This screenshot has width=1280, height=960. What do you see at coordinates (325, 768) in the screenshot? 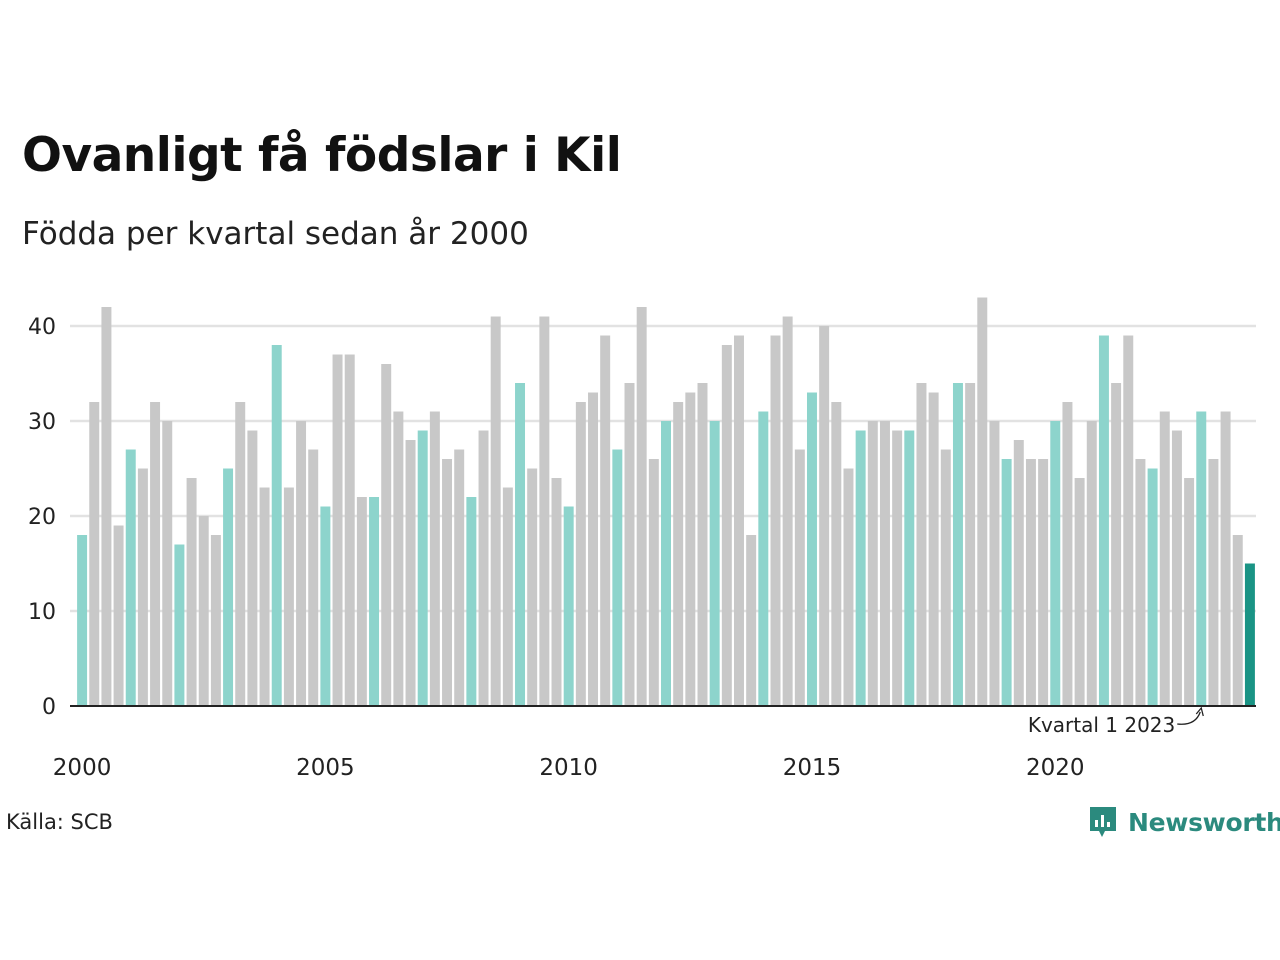
I see `x-tick-label: 2005` at bounding box center [325, 768].